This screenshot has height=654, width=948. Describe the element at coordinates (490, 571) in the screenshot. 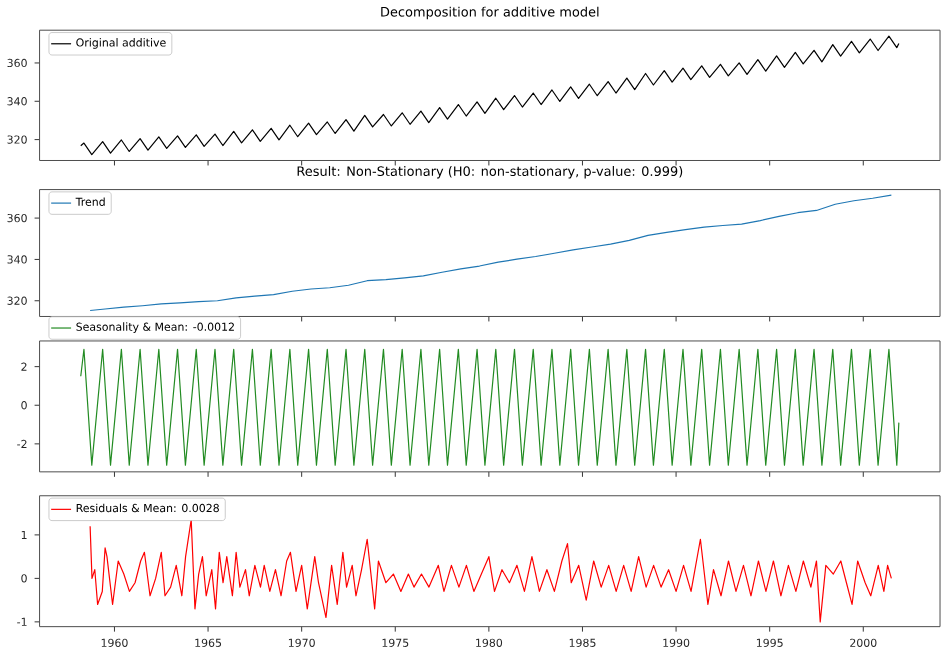

I see `line-series` at that location.